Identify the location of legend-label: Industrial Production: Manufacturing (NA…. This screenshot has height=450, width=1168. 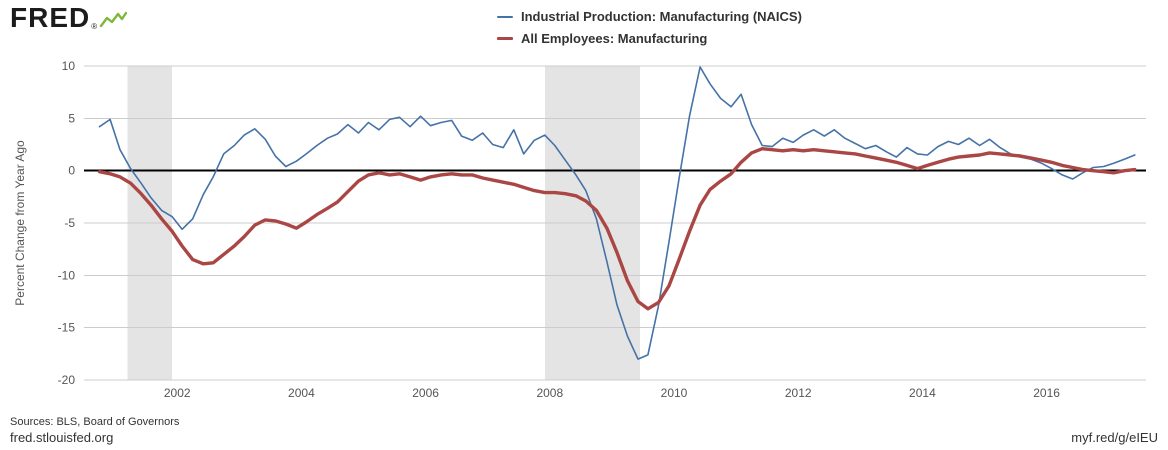
(661, 16).